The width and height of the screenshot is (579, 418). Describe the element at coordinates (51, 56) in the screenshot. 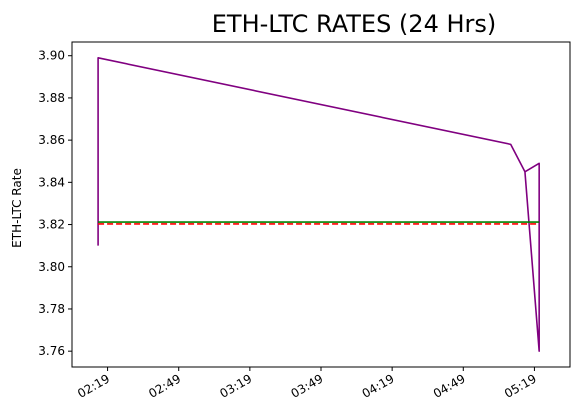

I see `y-tick-label: 3.90` at that location.